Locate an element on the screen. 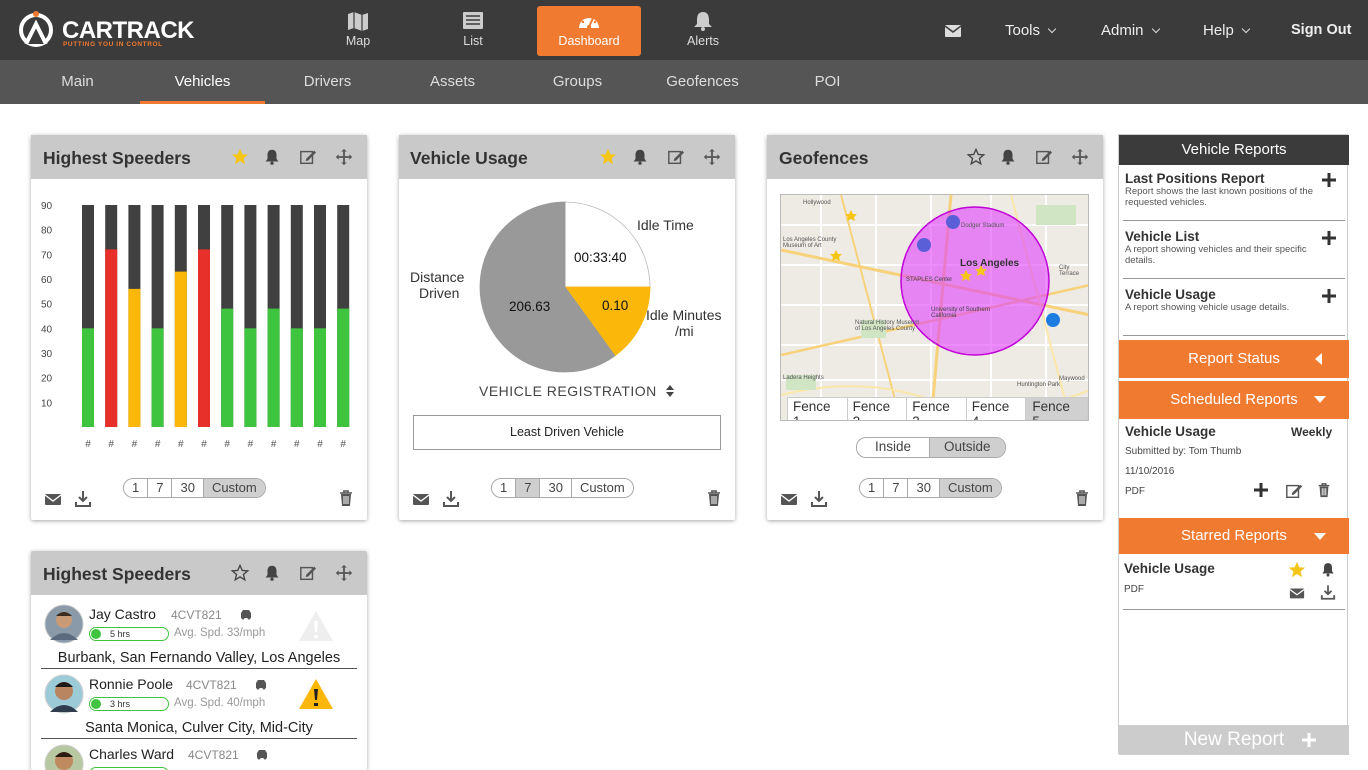  starred-reports-header: Starred Reports is located at coordinates (1234, 536).